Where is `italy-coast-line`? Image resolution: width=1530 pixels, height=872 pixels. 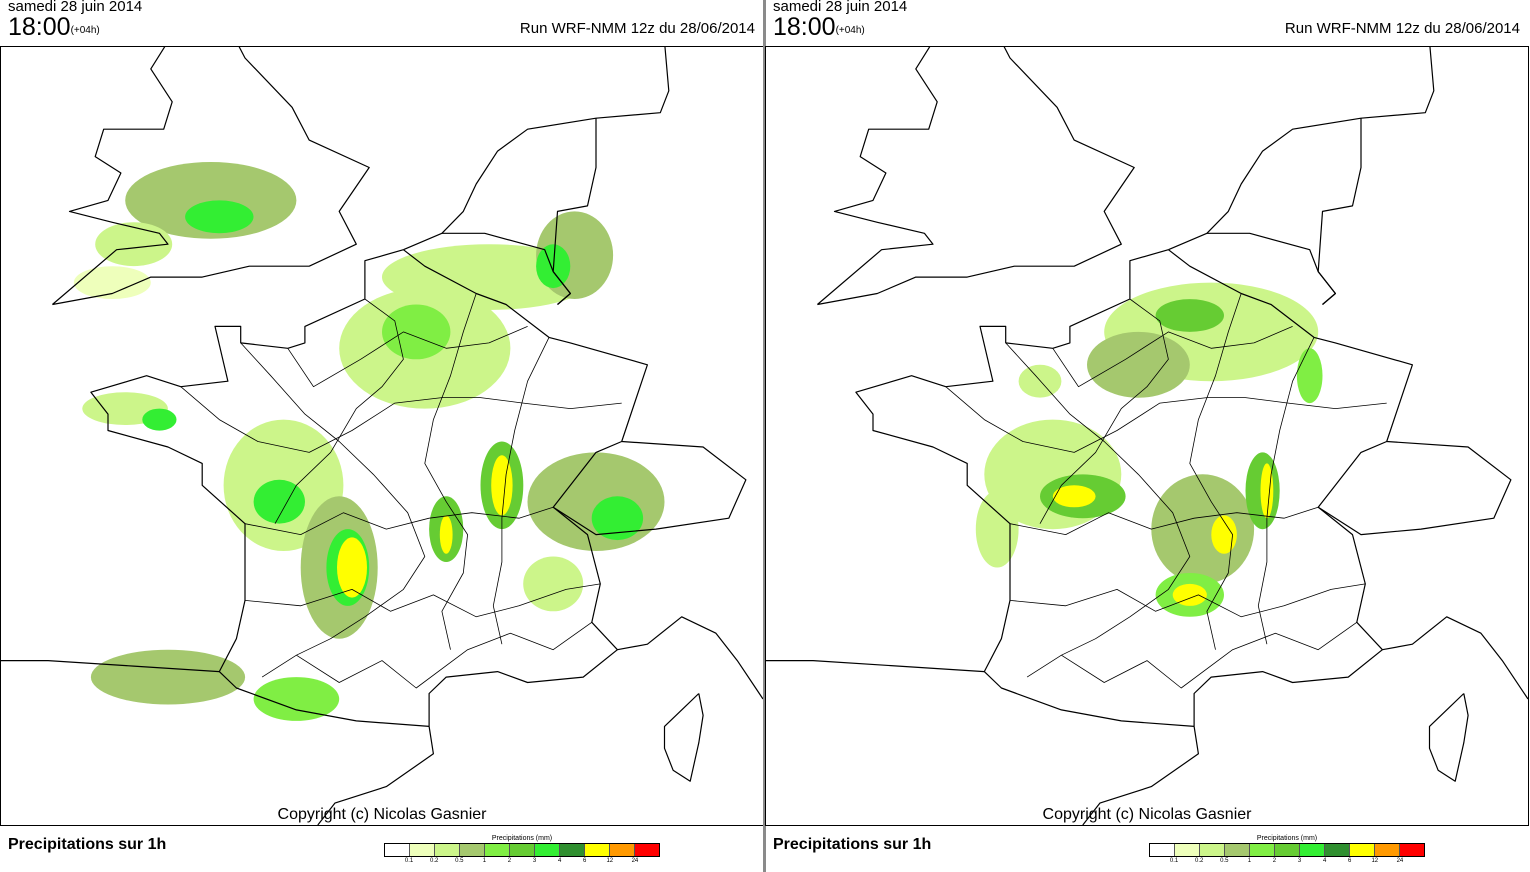 italy-coast-line is located at coordinates (1455, 658).